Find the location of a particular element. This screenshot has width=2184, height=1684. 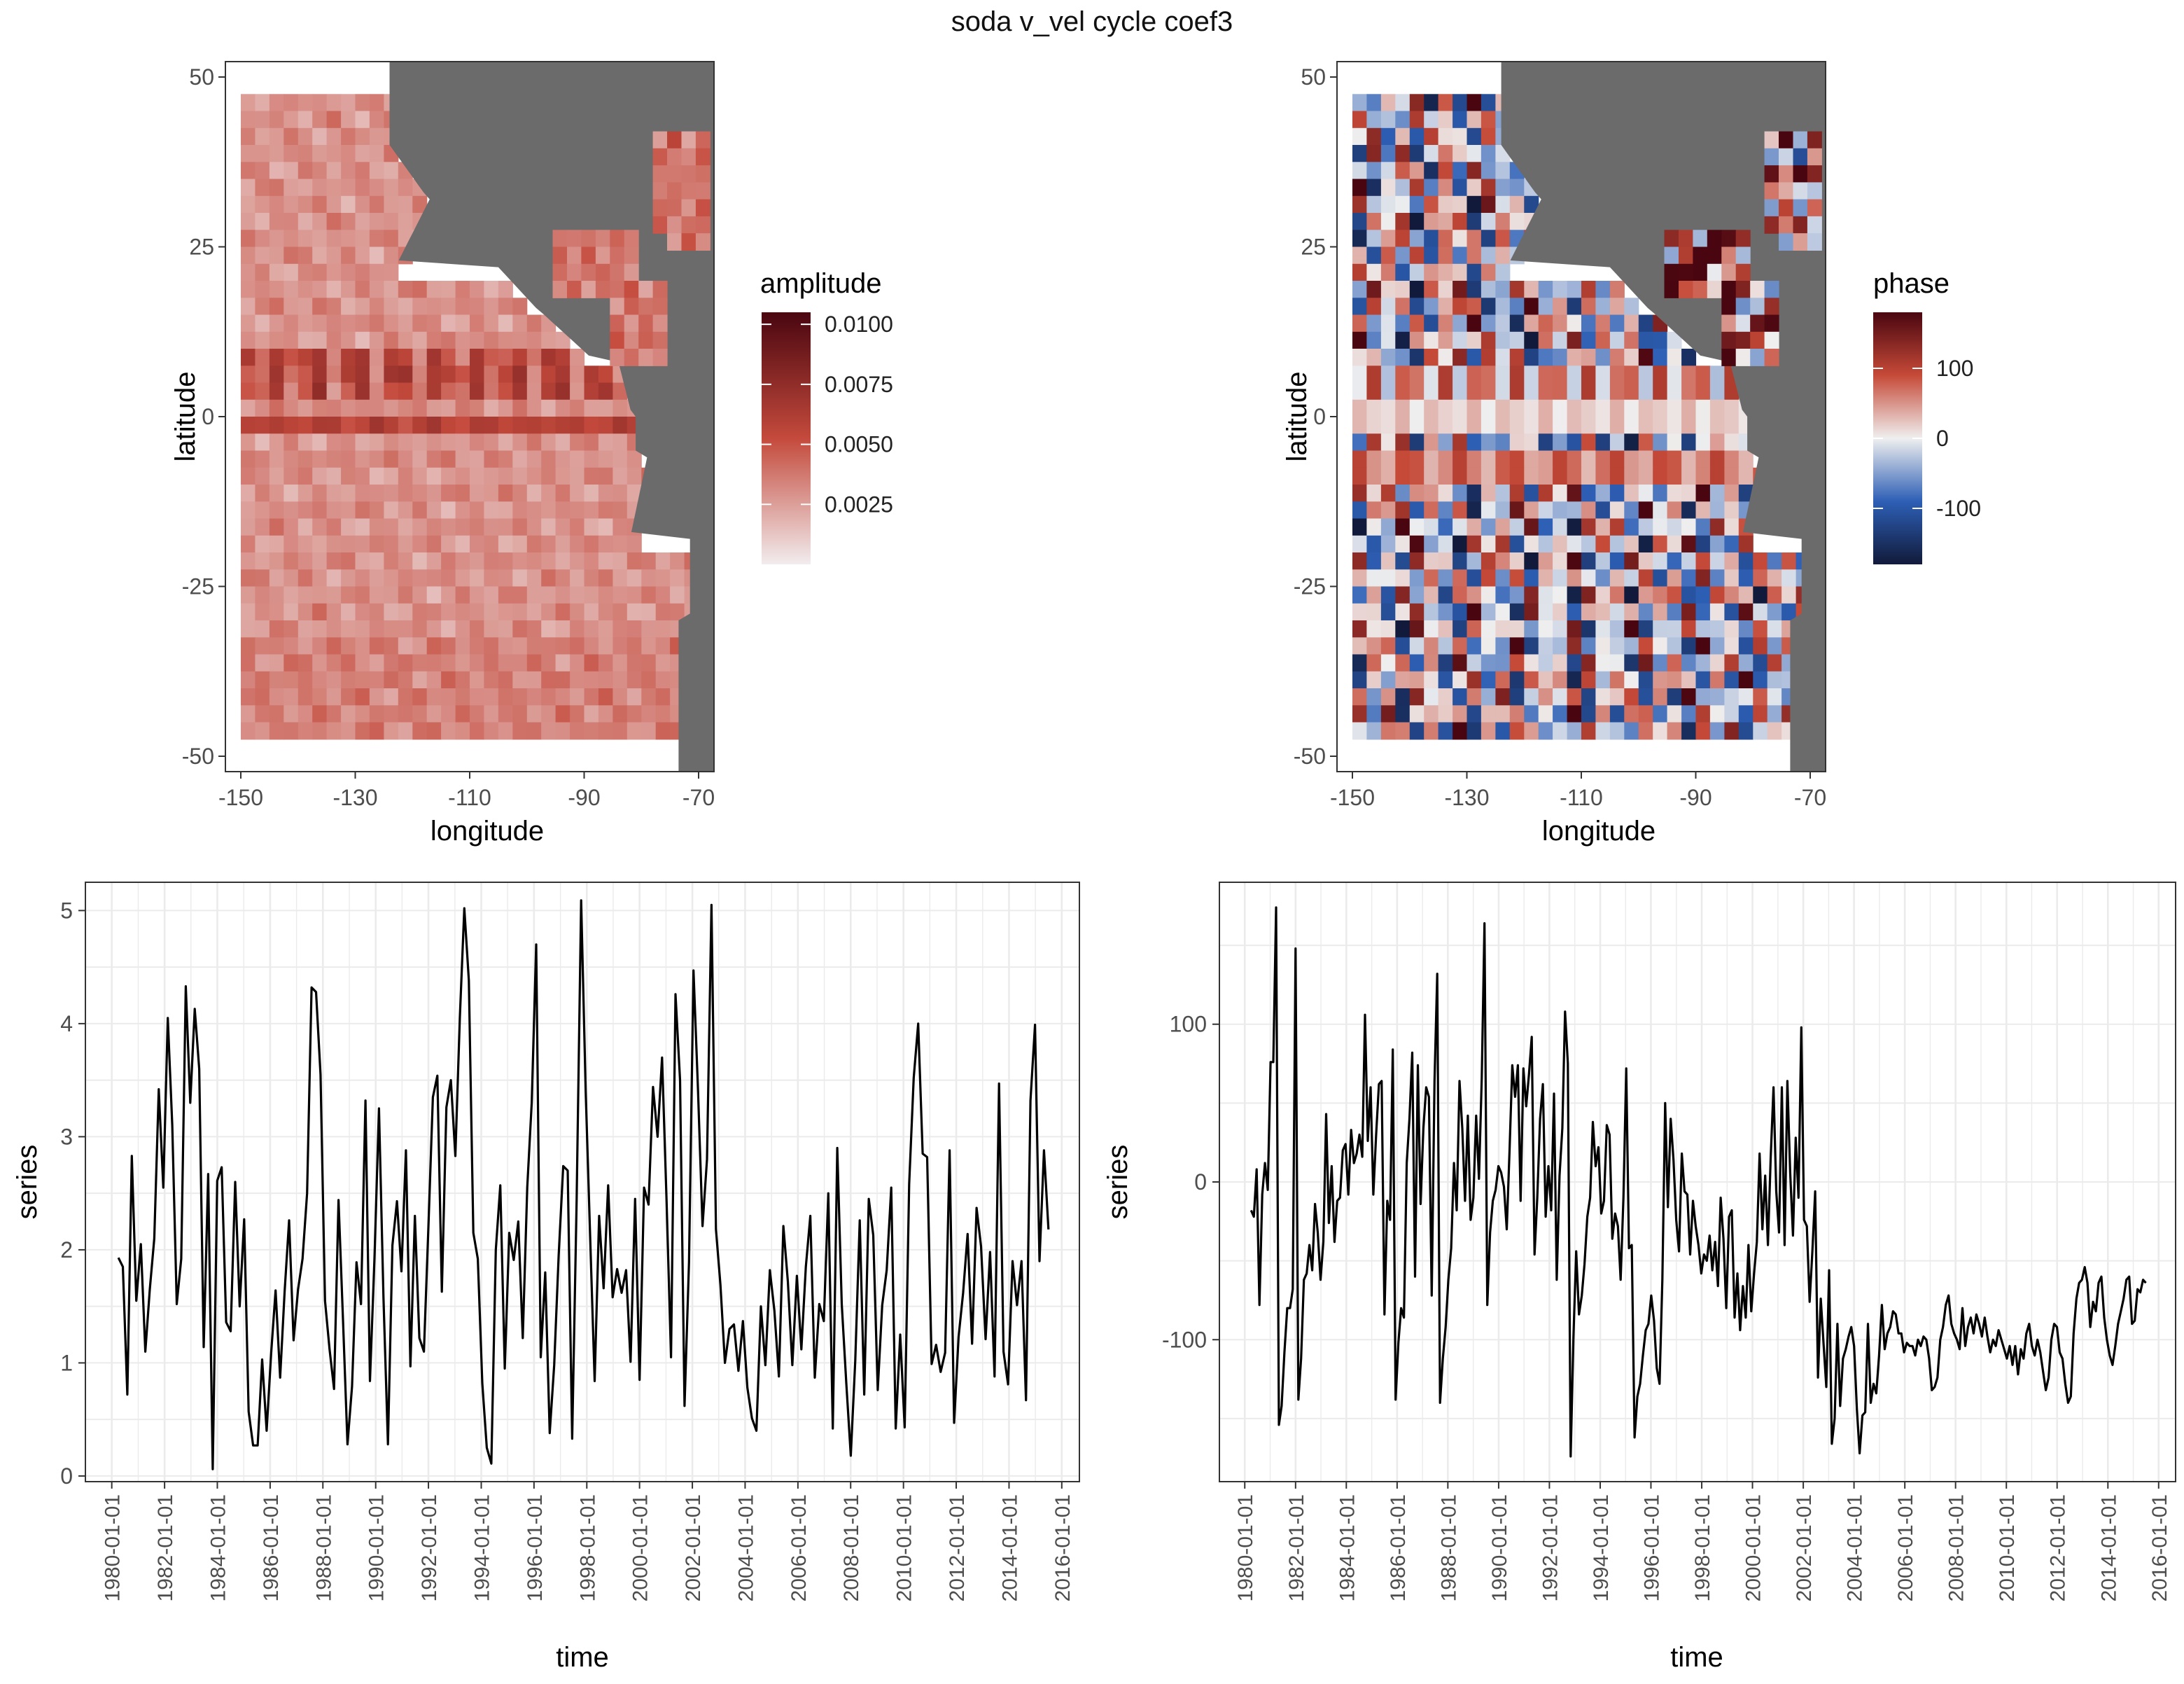

x-tick-label: 2006-01-01 is located at coordinates (1905, 1547).